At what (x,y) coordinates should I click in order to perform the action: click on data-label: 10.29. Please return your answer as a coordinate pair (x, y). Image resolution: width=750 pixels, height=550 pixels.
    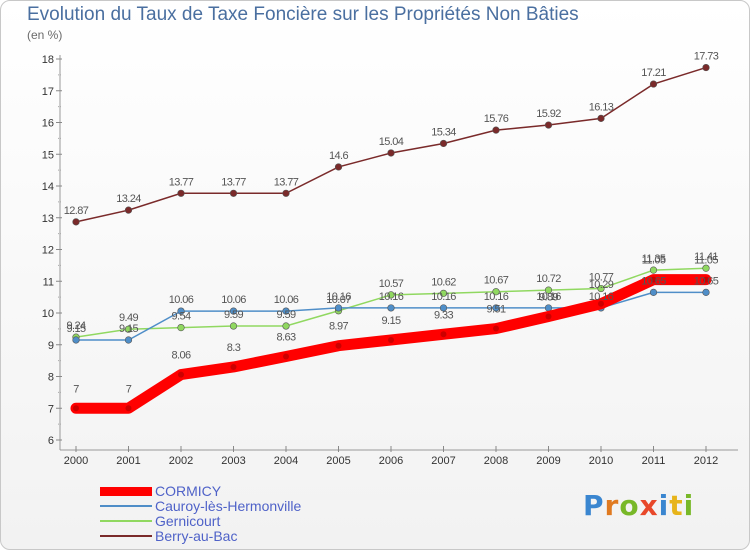
    Looking at the image, I should click on (601, 285).